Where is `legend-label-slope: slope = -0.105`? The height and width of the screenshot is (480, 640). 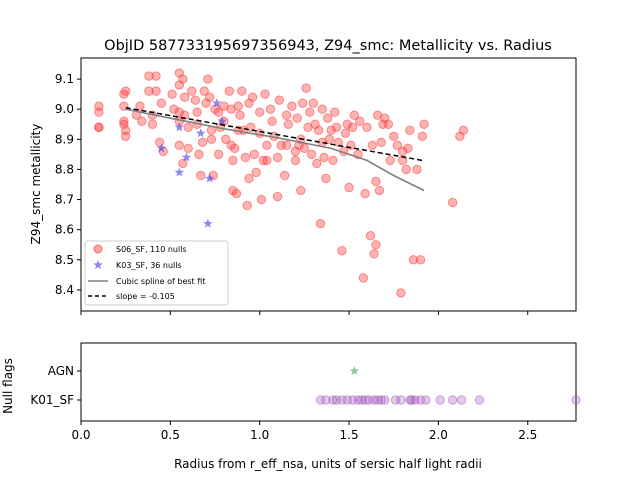
legend-label-slope: slope = -0.105 is located at coordinates (145, 296).